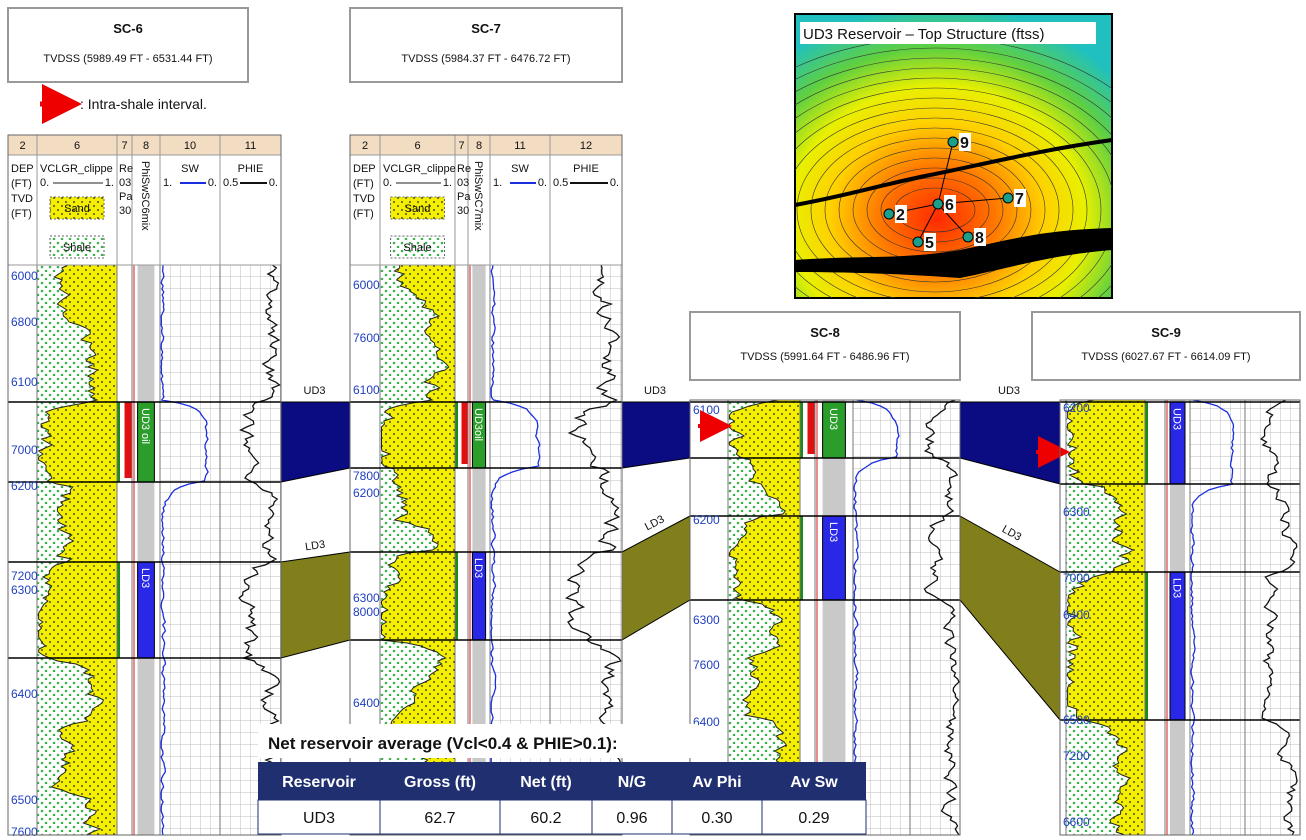 The height and width of the screenshot is (840, 1306). Describe the element at coordinates (184, 550) in the screenshot. I see `sw-curve` at that location.